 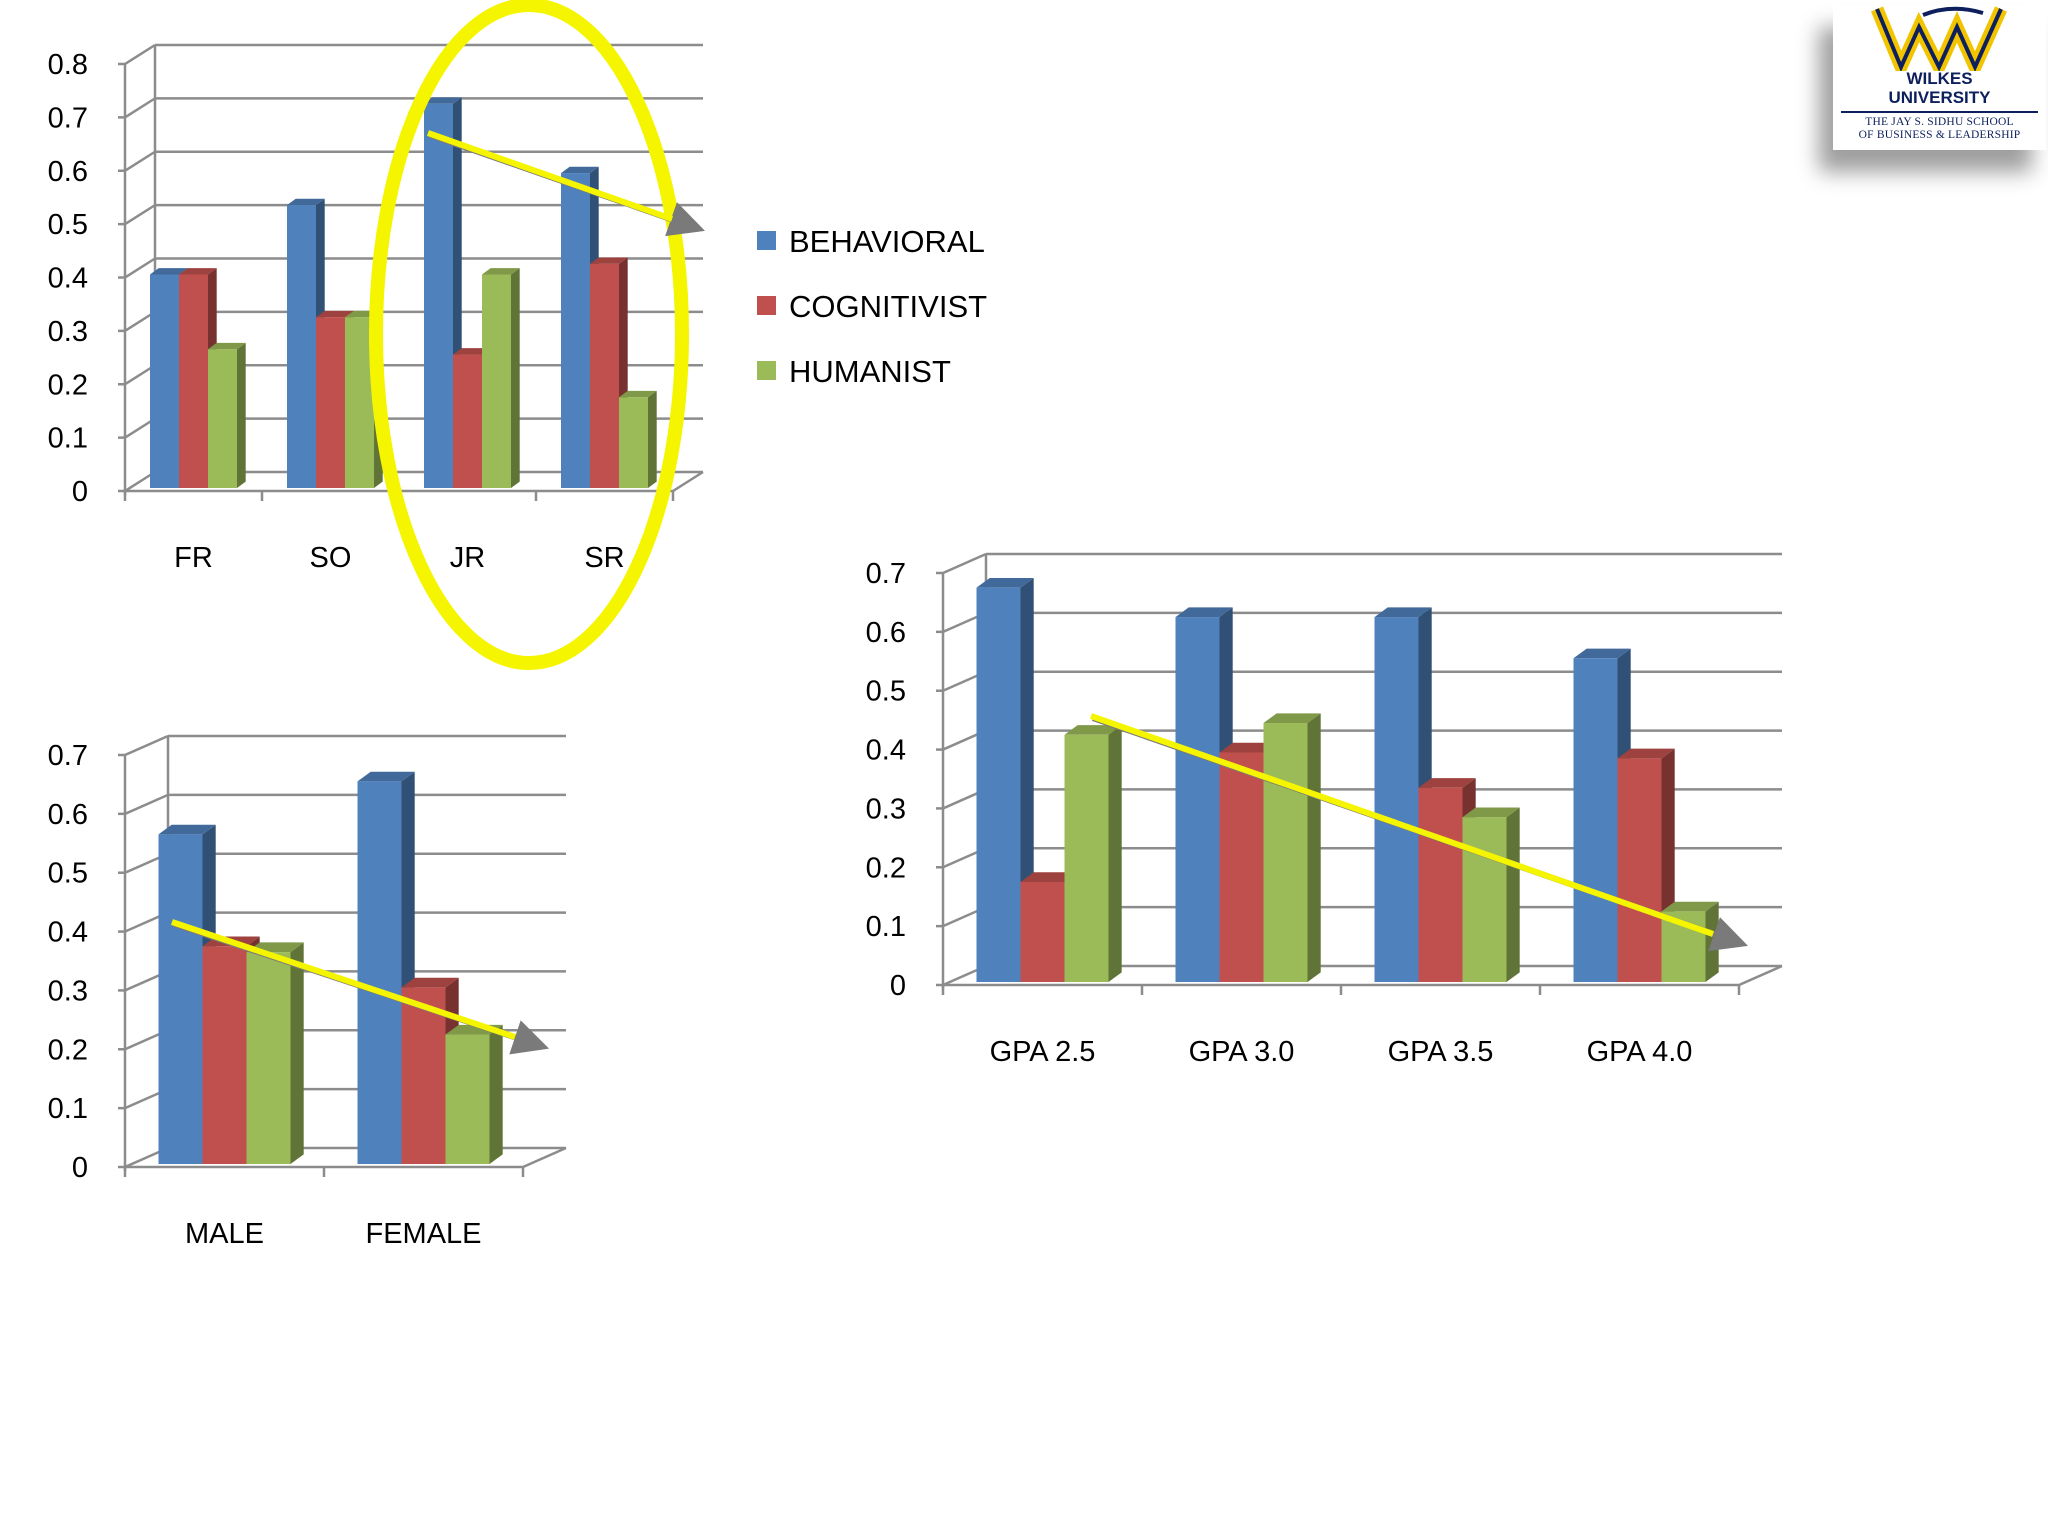 I want to click on trend-arrow-class-year, so click(x=550, y=176).